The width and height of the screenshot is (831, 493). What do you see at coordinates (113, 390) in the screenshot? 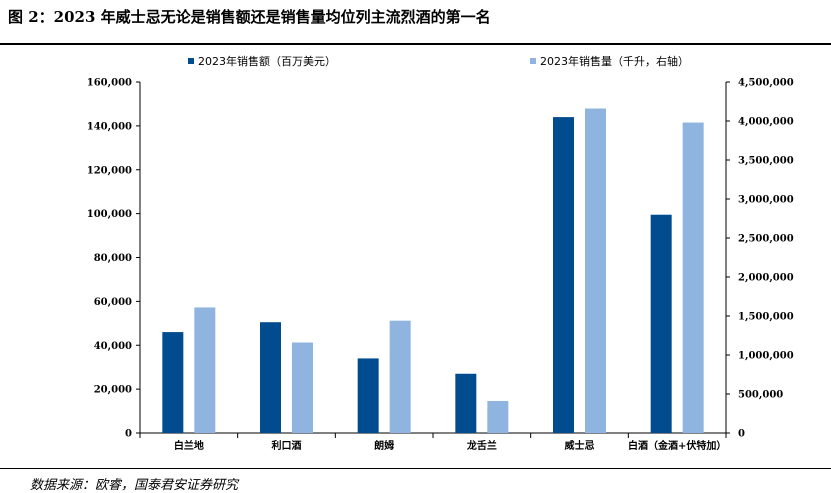
I see `left-tick-label: 20,000` at bounding box center [113, 390].